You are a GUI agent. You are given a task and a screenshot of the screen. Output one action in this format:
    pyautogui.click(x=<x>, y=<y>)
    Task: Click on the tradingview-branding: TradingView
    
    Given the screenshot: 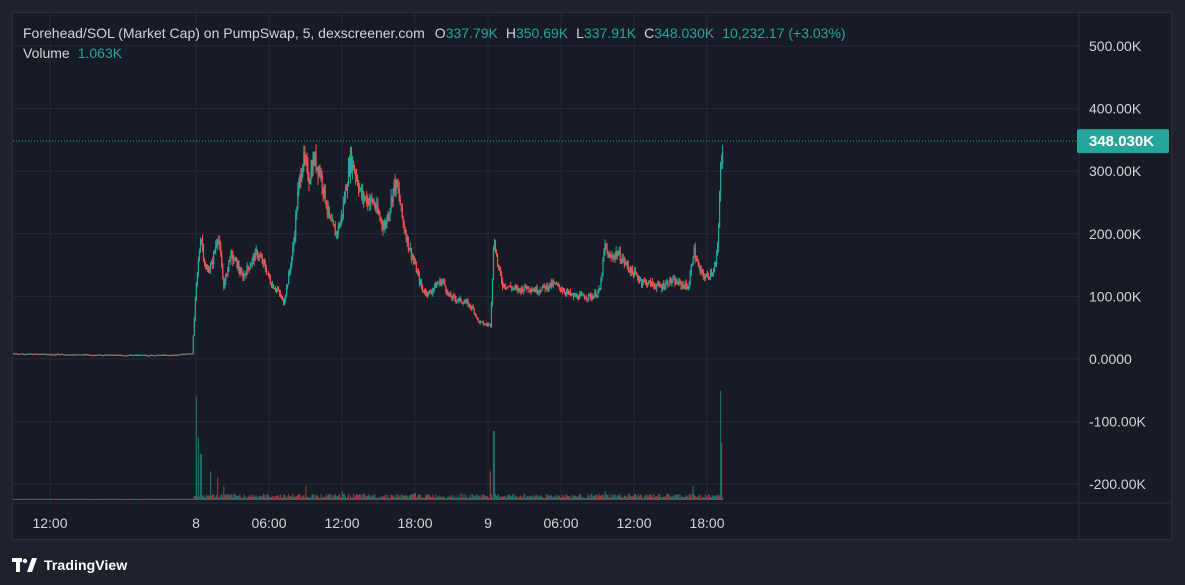 What is the action you would take?
    pyautogui.click(x=69, y=565)
    